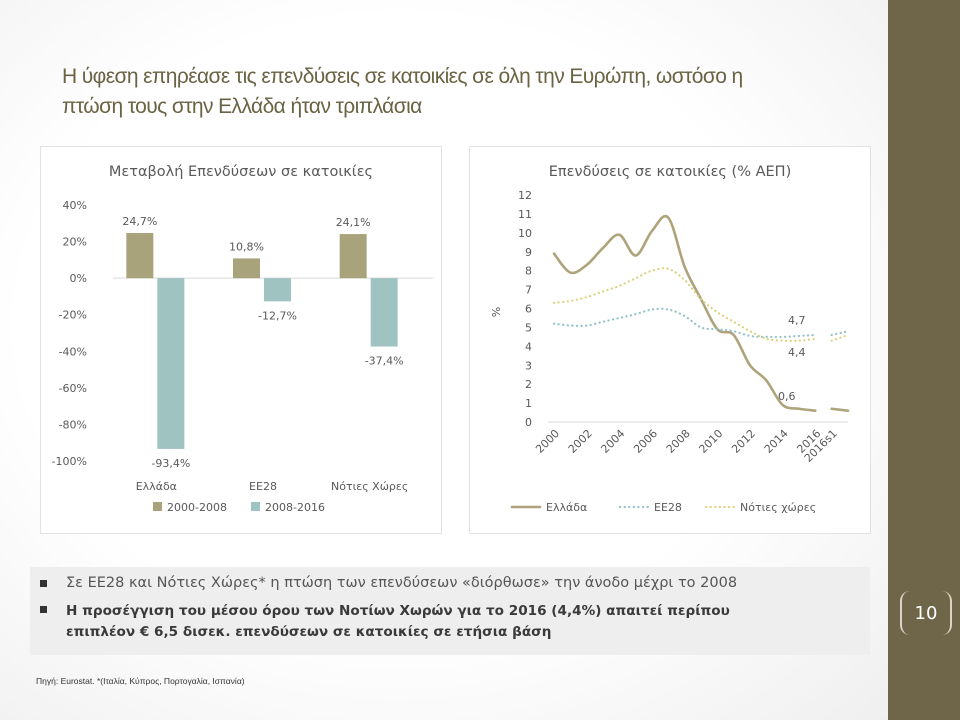 Image resolution: width=960 pixels, height=720 pixels. What do you see at coordinates (670, 172) in the screenshot?
I see `line-chart-title: Επενδύσεις σε κατοικίες (% ΑΕΠ)` at bounding box center [670, 172].